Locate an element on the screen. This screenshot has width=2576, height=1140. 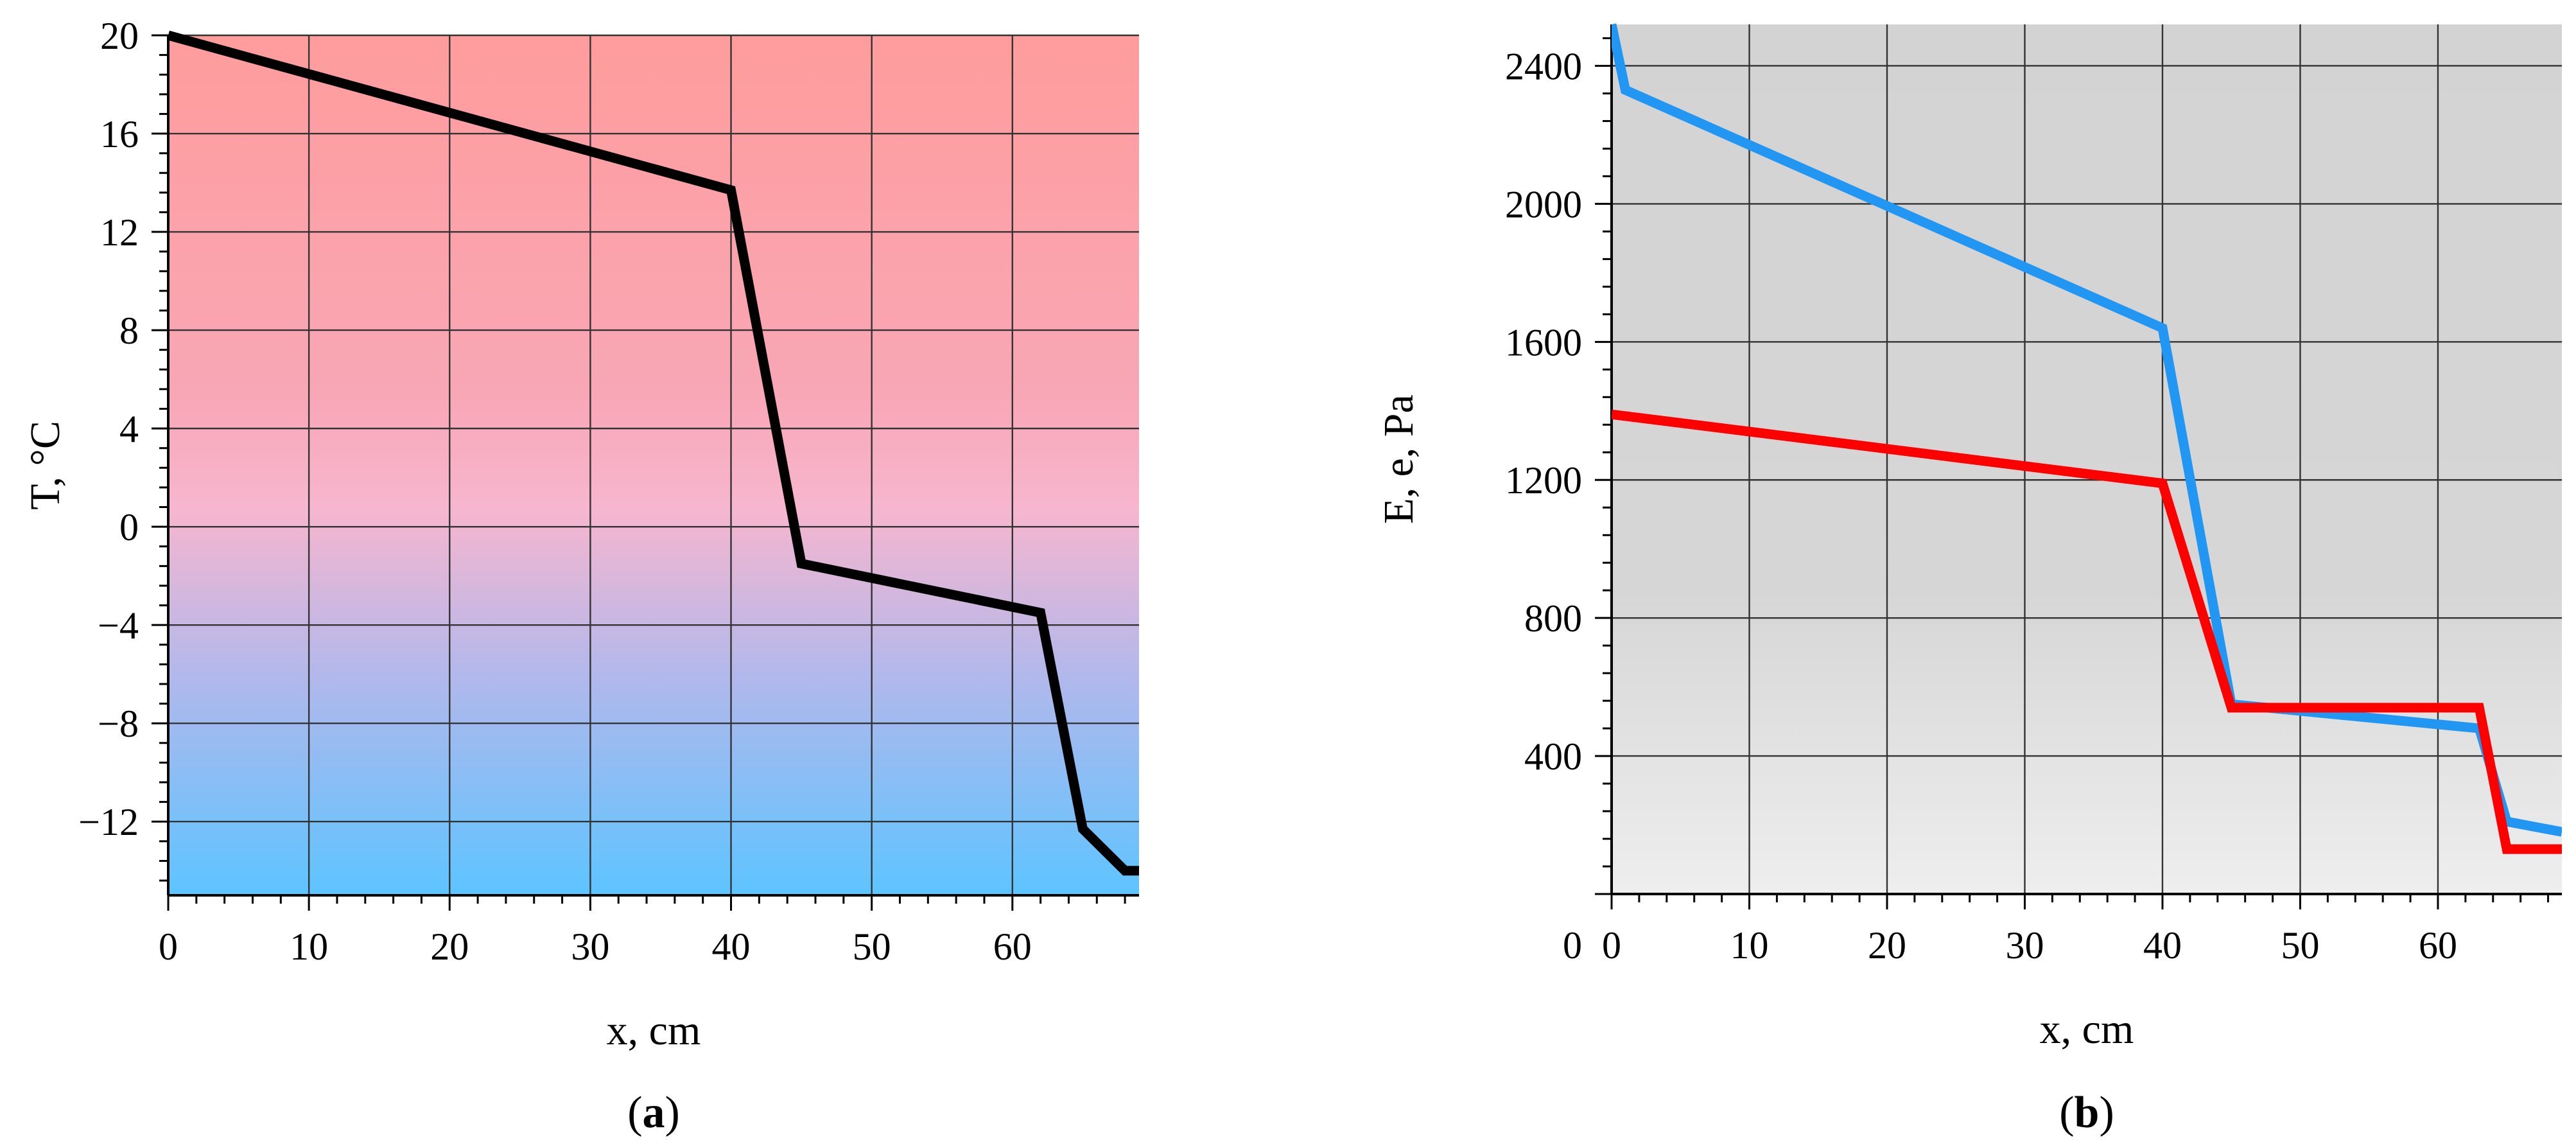
y-tick-label: 4 is located at coordinates (129, 429).